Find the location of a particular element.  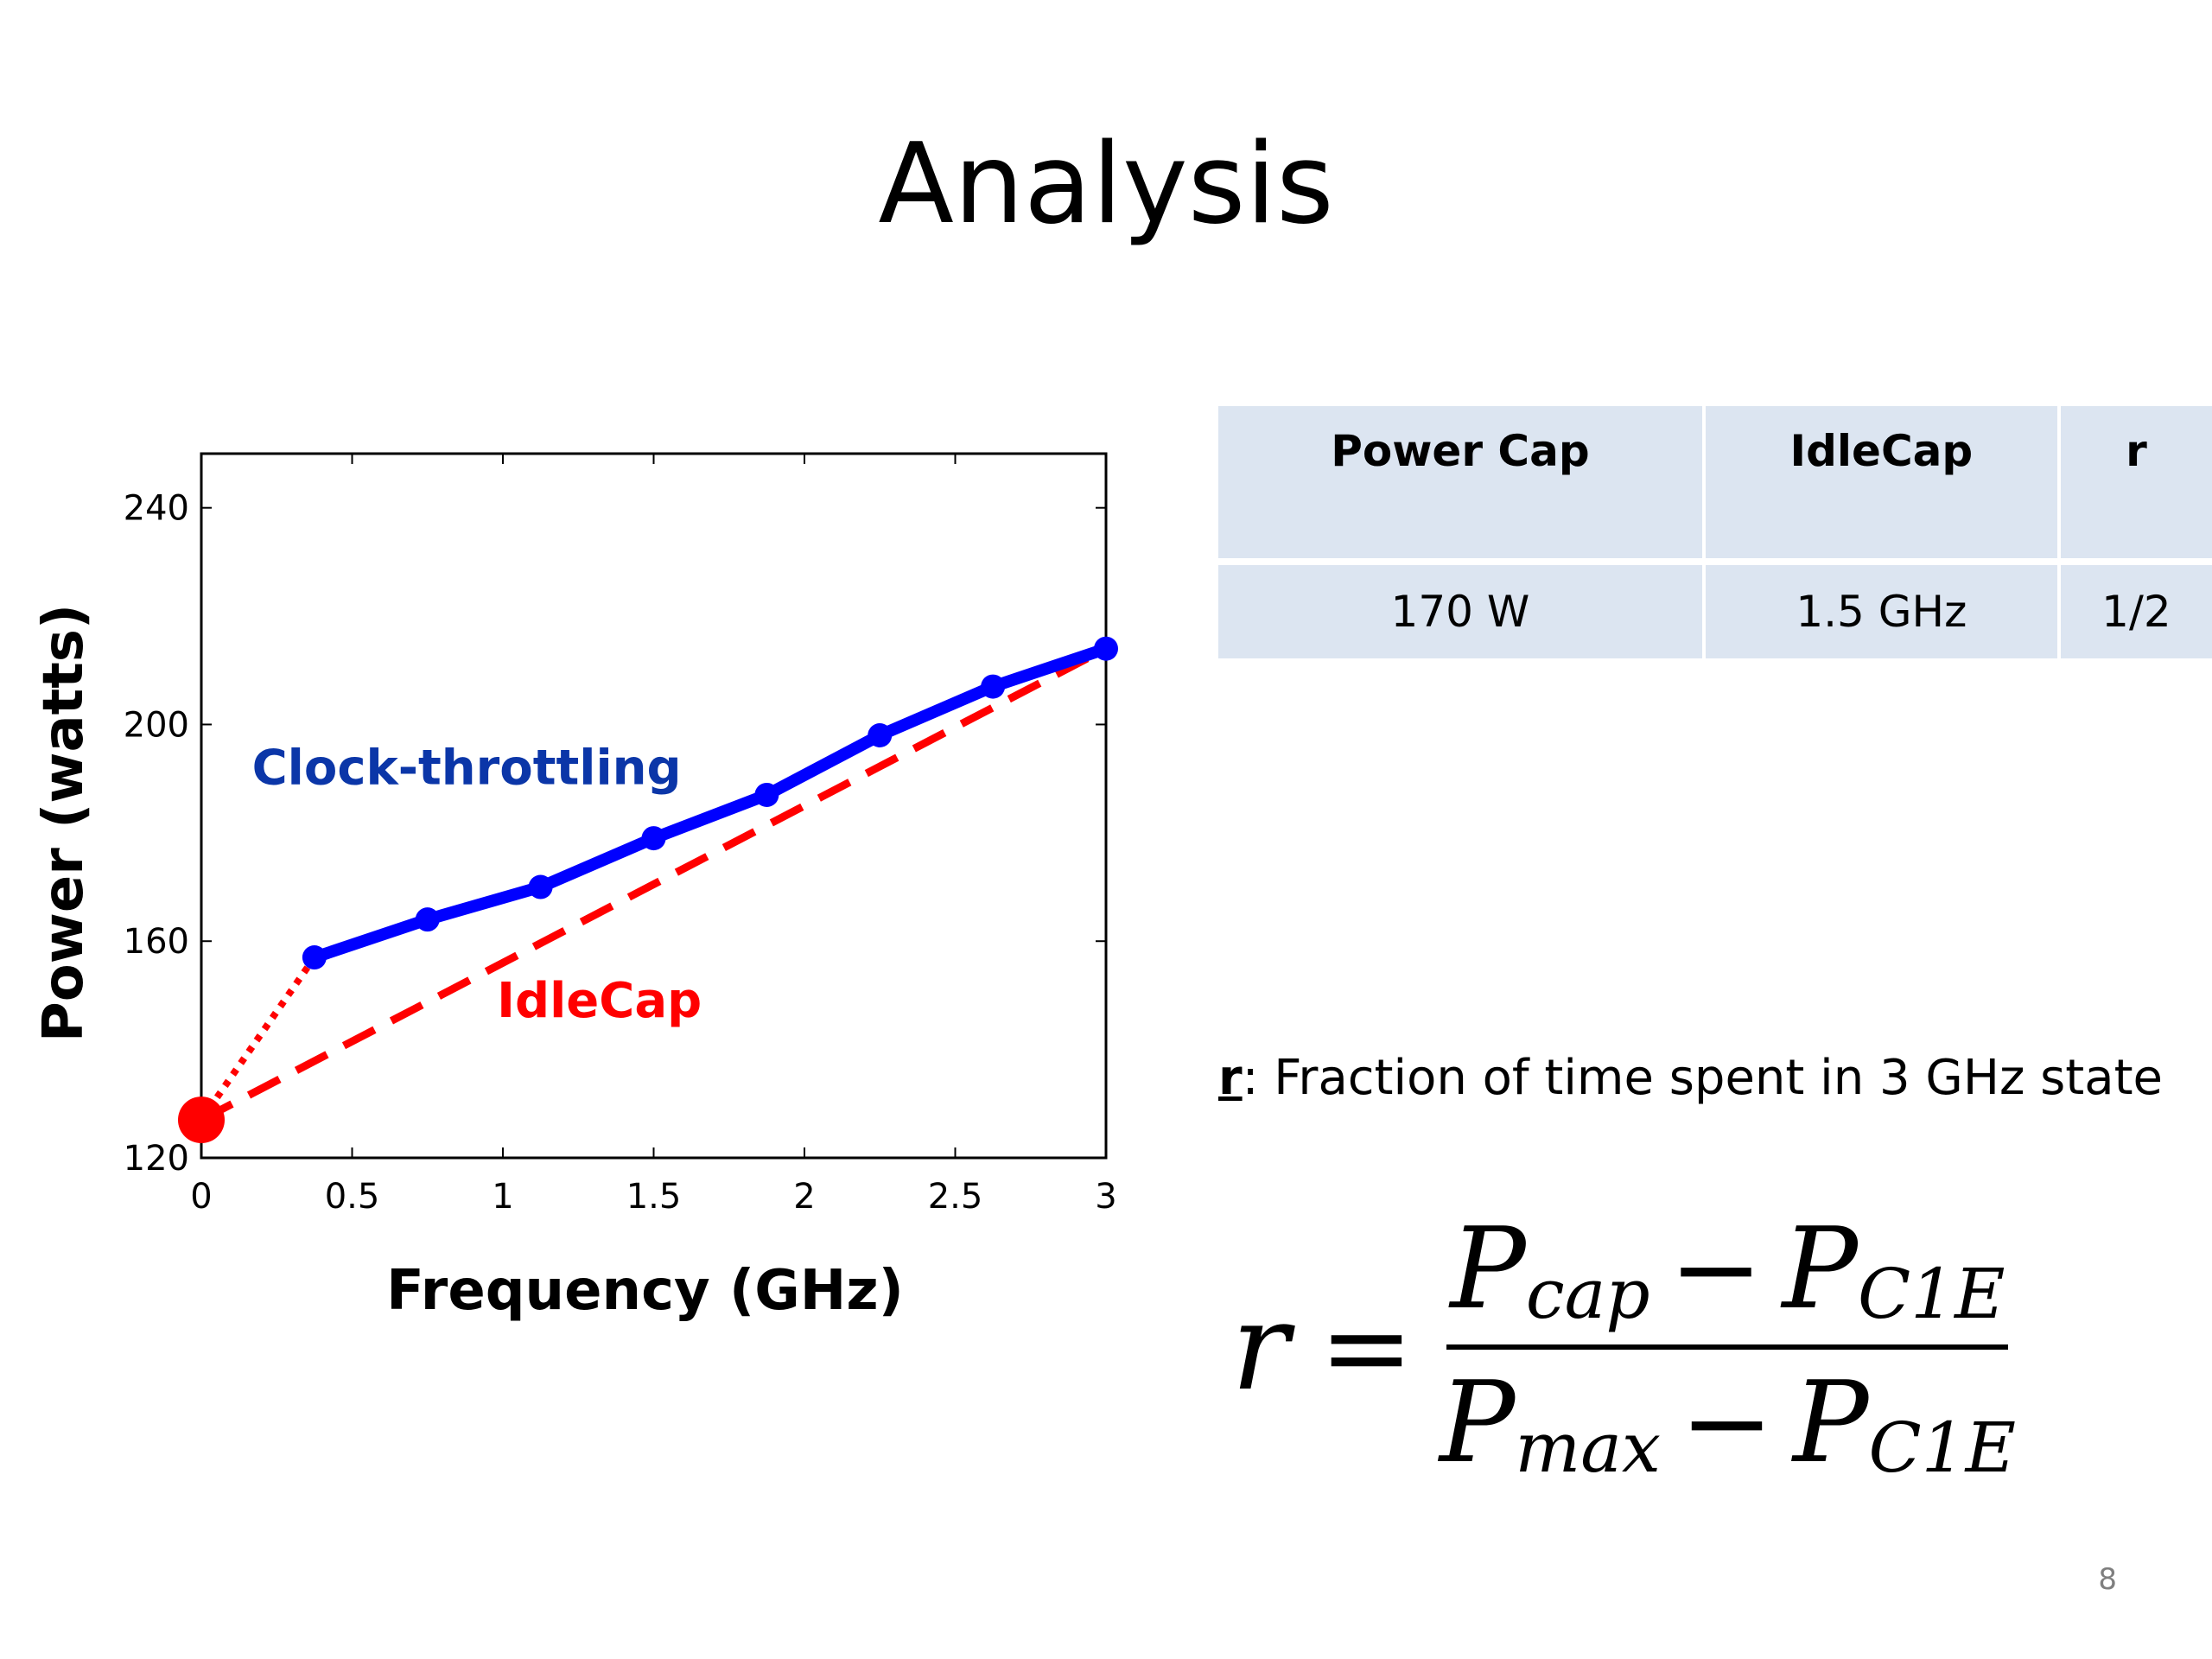

r-formula: r = Pcap − PC1E Pmax − PC1E is located at coordinates (1623, 1347).